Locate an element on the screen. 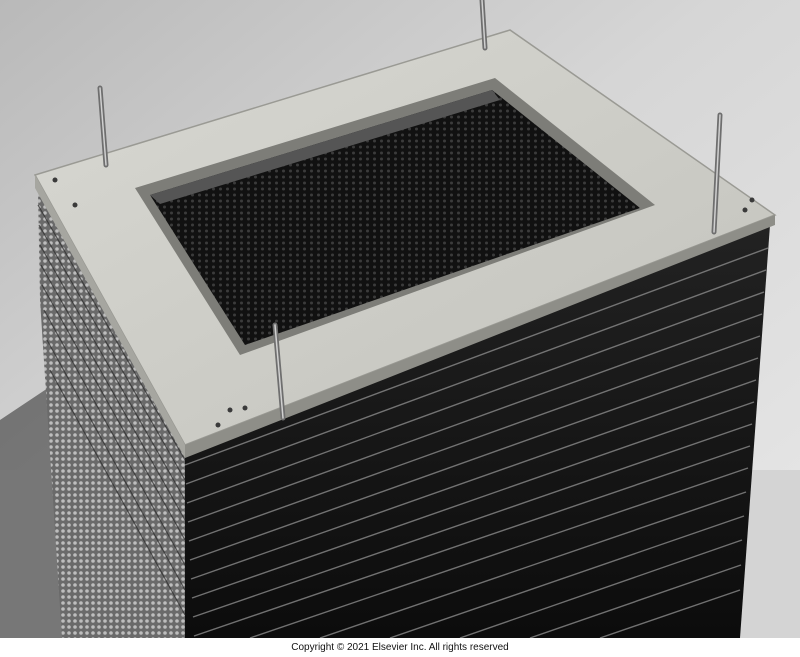 The height and width of the screenshot is (657, 800). plate-edges-left is located at coordinates (111, 410).